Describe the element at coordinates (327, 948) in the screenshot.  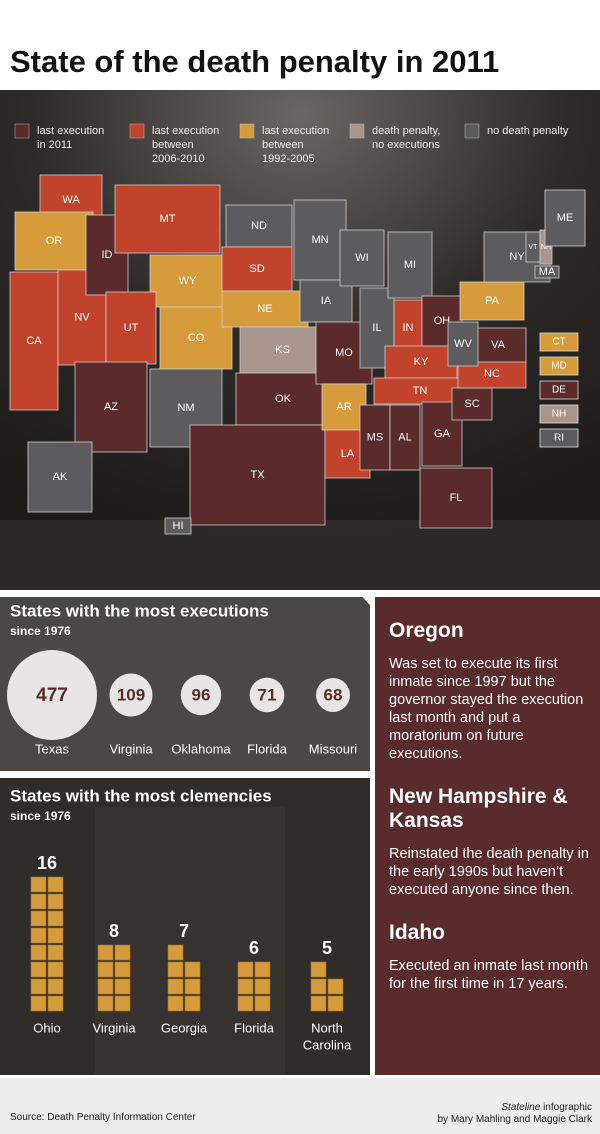
I see `clemency-value: 5` at that location.